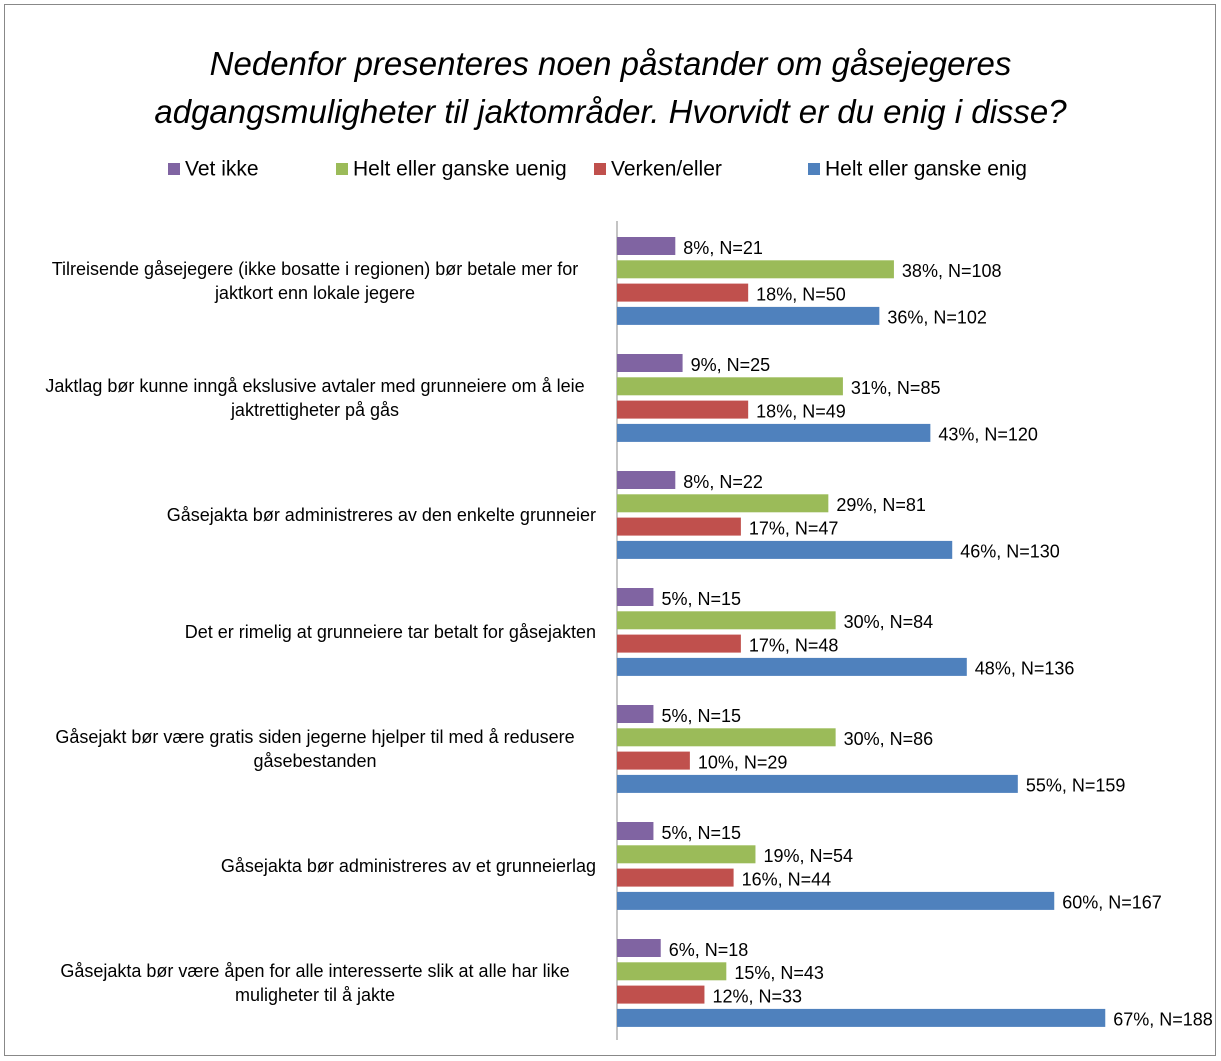 This screenshot has height=1061, width=1221. Describe the element at coordinates (1010, 552) in the screenshot. I see `data-label: 46%, N=130` at that location.